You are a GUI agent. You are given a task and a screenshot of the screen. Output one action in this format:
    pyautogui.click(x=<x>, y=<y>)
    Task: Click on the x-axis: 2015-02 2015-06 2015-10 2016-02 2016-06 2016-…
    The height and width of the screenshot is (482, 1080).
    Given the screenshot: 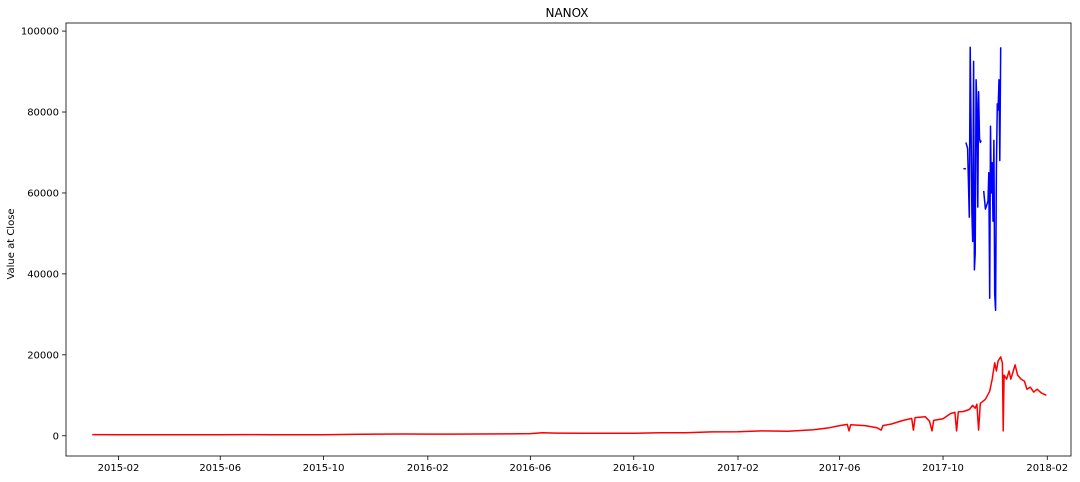 What is the action you would take?
    pyautogui.click(x=583, y=465)
    